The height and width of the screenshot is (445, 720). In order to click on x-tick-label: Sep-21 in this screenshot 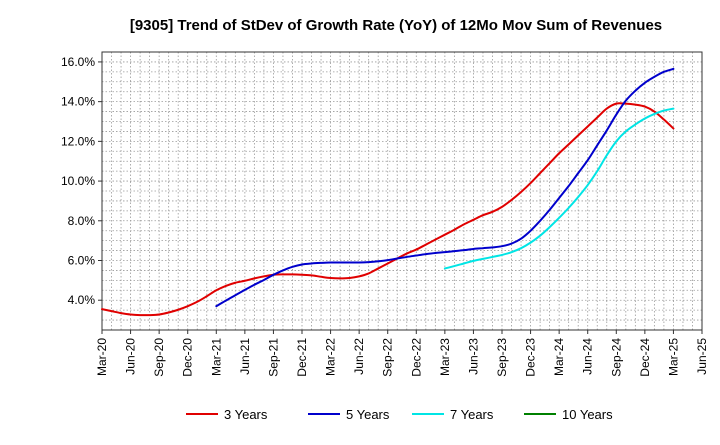, I will do `click(273, 357)`.